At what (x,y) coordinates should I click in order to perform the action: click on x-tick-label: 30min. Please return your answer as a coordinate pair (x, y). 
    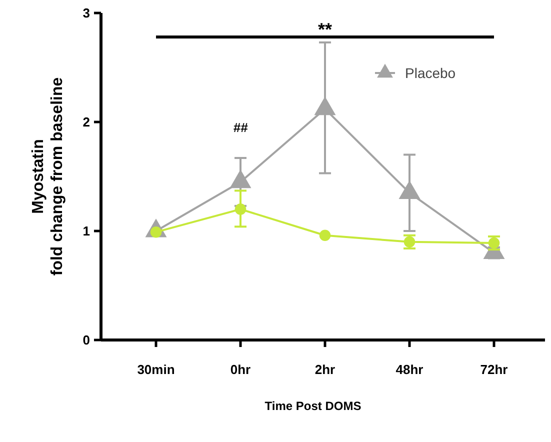
    Looking at the image, I should click on (156, 369).